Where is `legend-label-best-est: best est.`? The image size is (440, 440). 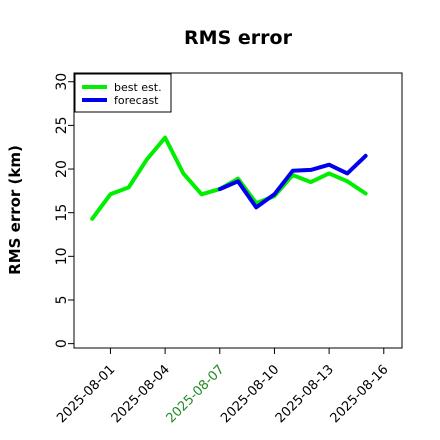 legend-label-best-est: best est. is located at coordinates (138, 87).